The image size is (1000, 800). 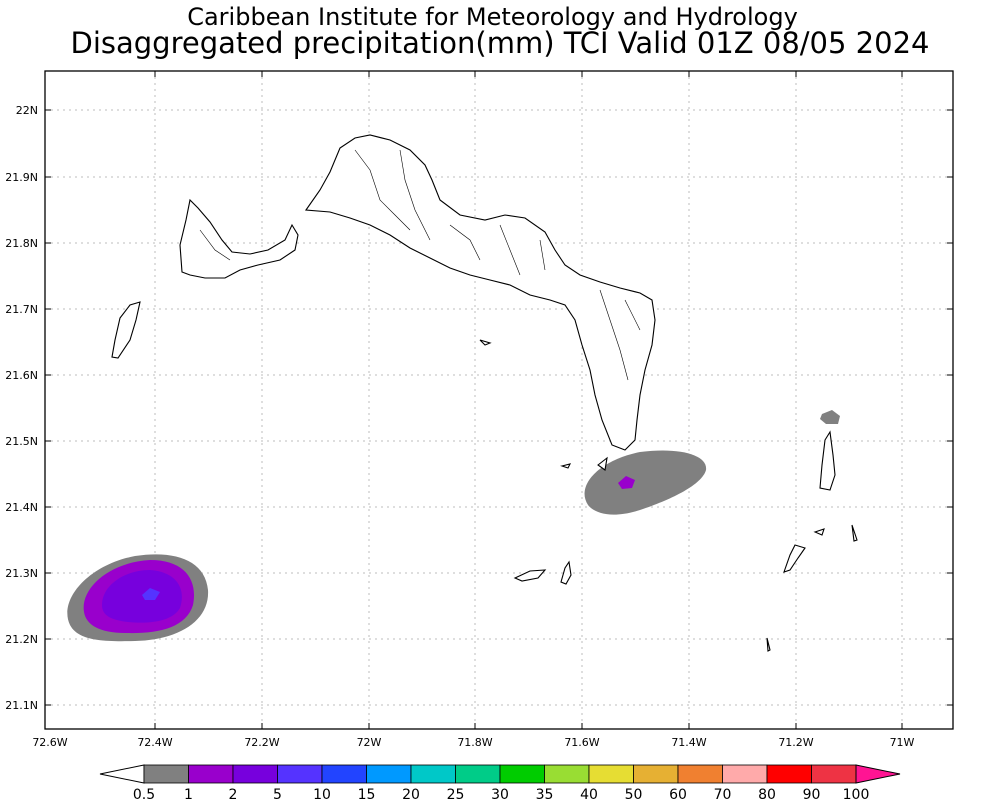 I want to click on lat-label: 21.7N, so click(x=21, y=309).